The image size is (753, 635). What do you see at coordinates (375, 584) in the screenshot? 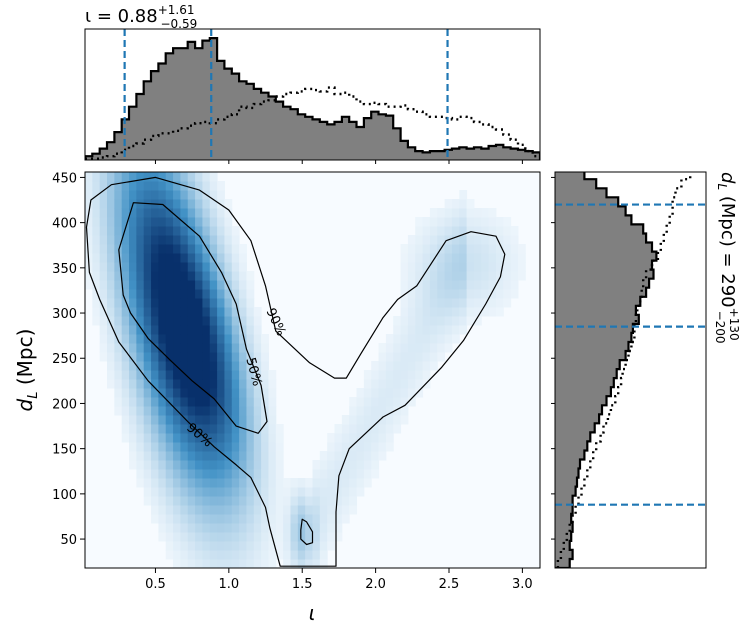
I see `x-tick-label: 2.0` at bounding box center [375, 584].